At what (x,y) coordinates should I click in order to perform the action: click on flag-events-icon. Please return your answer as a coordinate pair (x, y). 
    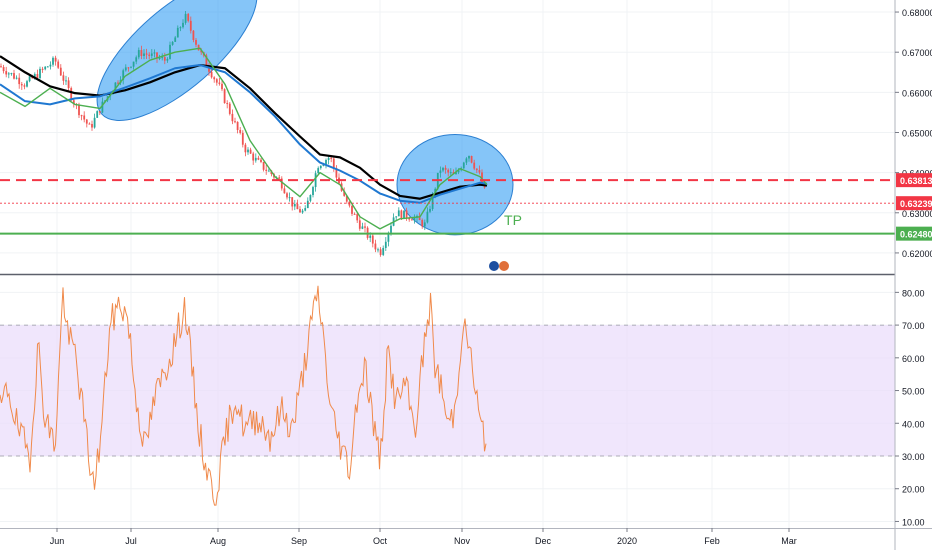
    Looking at the image, I should click on (499, 266).